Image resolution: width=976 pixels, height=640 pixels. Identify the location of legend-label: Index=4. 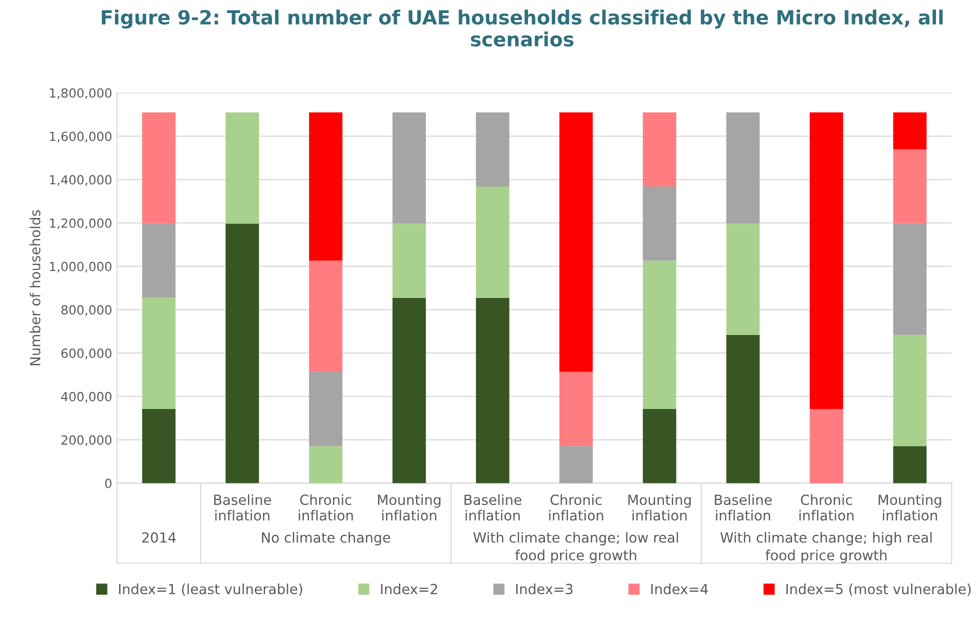
(679, 589).